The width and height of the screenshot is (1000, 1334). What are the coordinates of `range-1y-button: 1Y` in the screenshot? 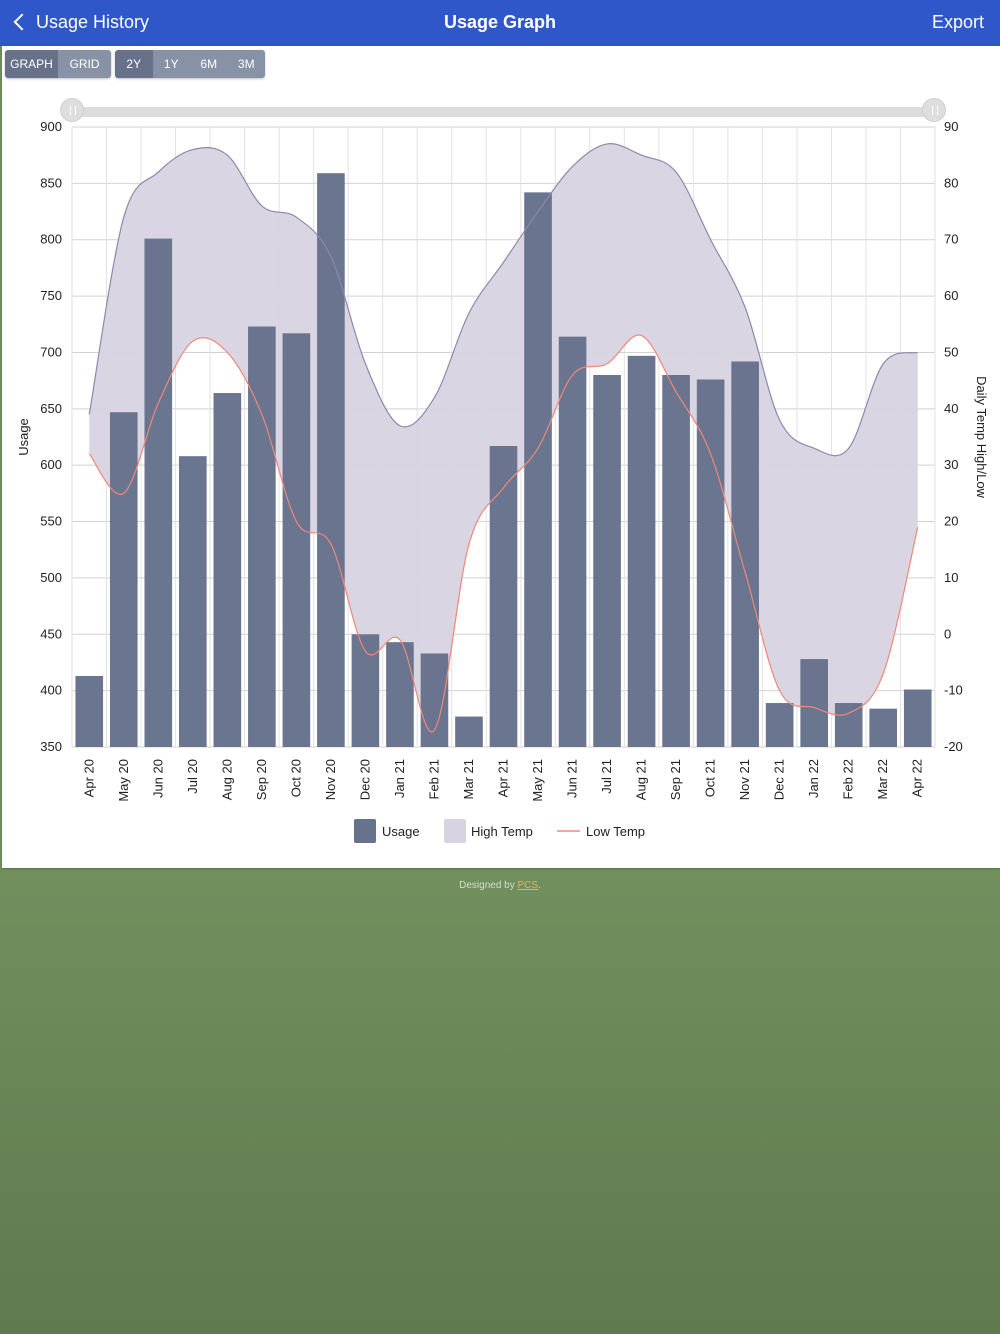 It's located at (171, 64).